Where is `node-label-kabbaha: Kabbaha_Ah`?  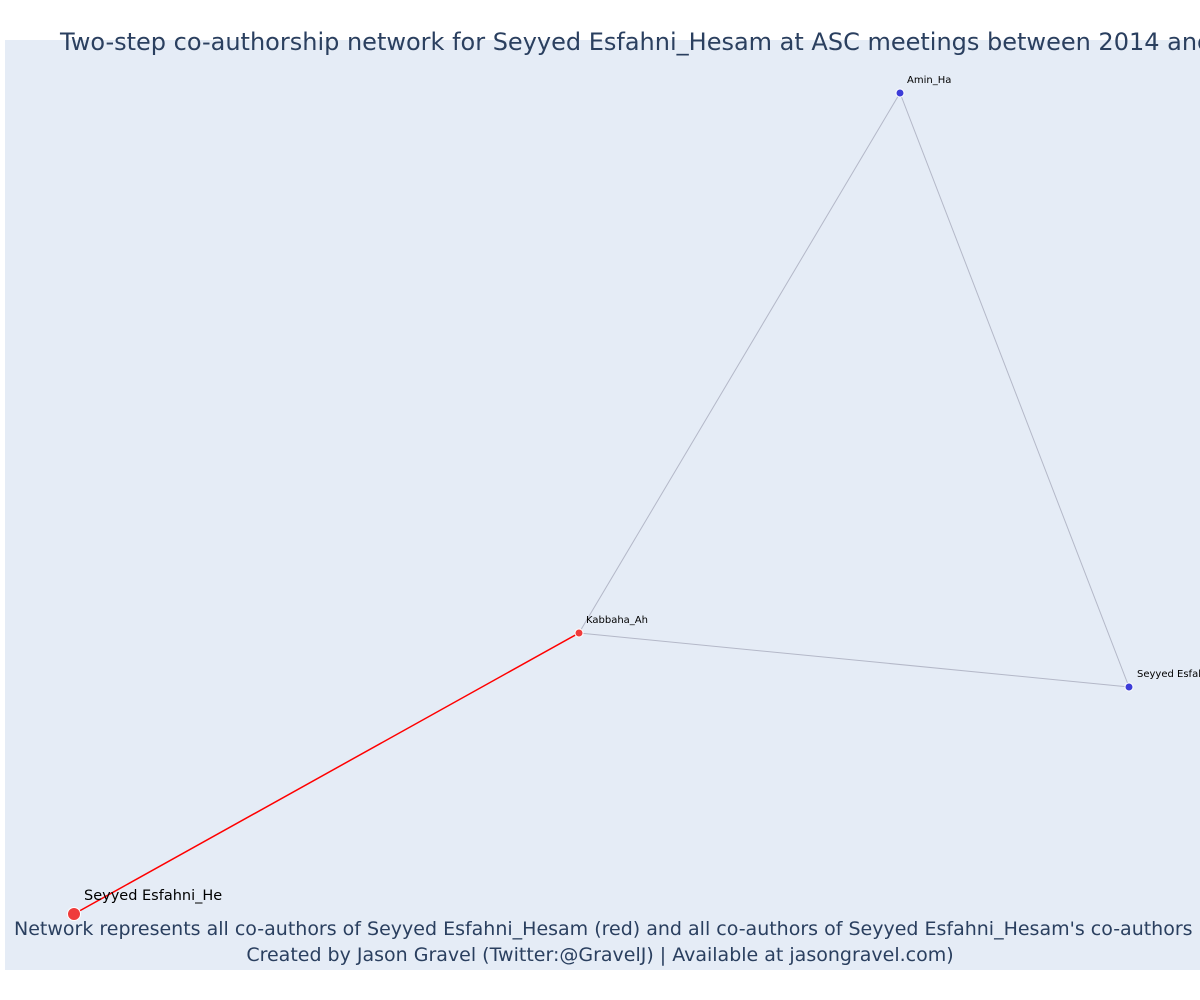
node-label-kabbaha: Kabbaha_Ah is located at coordinates (617, 620).